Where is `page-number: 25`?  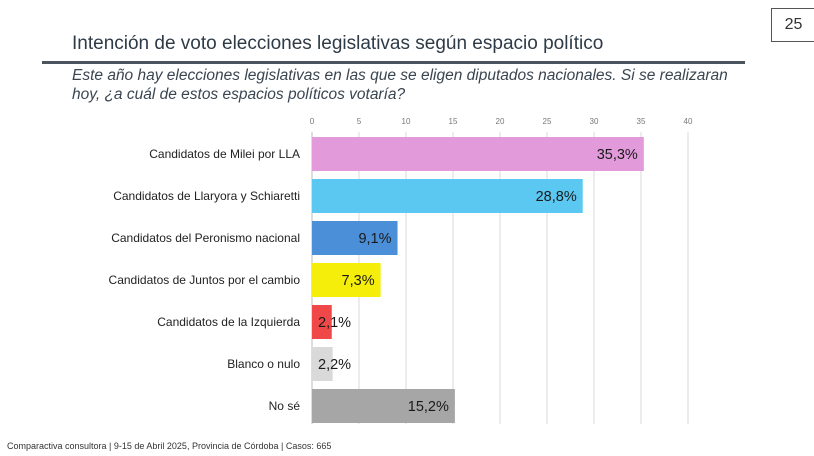
page-number: 25 is located at coordinates (792, 25).